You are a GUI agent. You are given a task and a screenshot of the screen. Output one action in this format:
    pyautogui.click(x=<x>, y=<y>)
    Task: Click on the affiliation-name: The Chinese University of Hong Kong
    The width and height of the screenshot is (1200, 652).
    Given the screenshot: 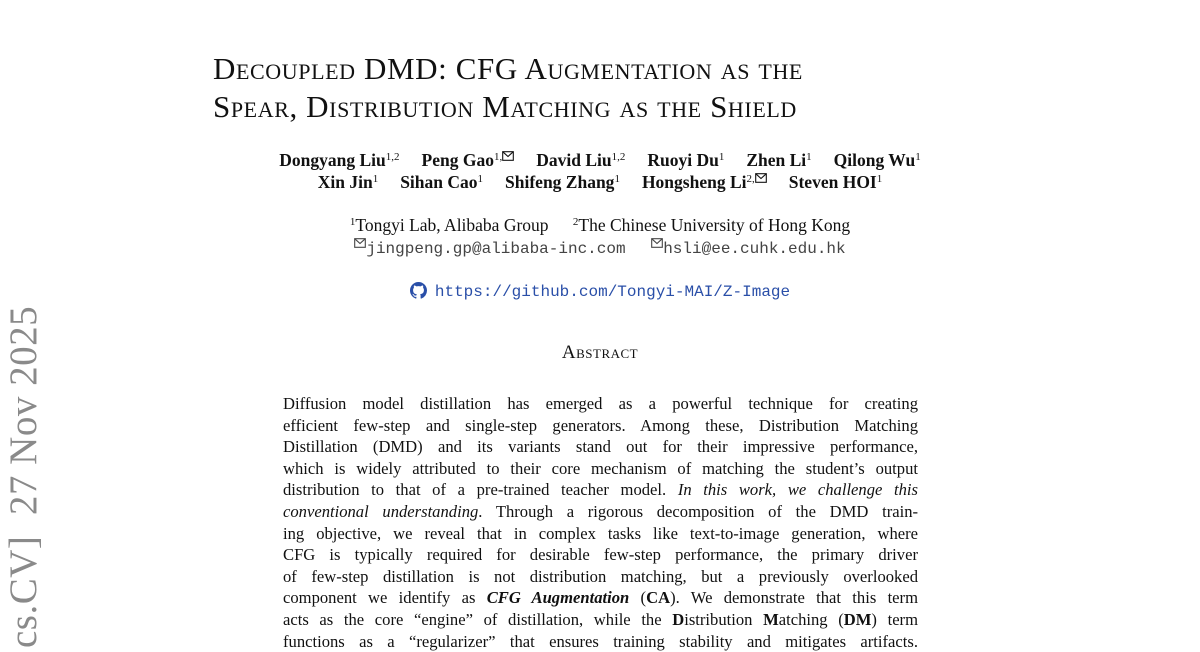 What is the action you would take?
    pyautogui.click(x=714, y=225)
    